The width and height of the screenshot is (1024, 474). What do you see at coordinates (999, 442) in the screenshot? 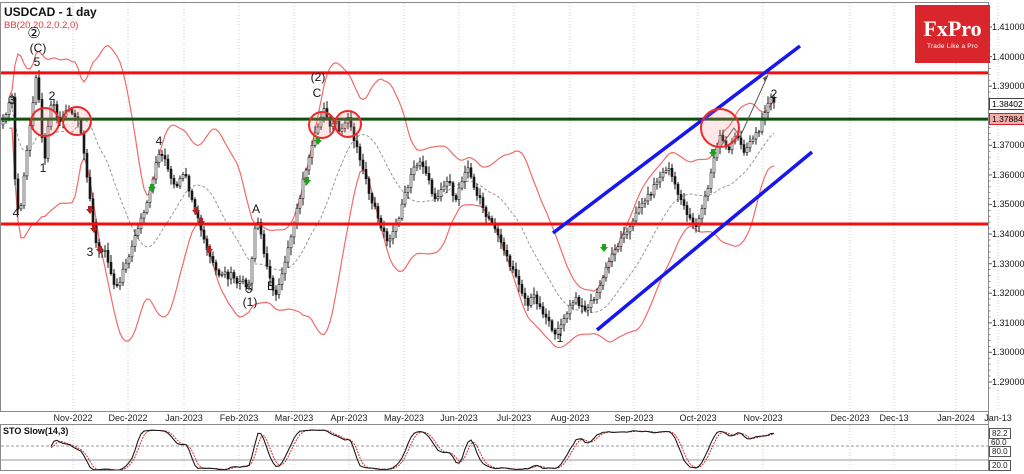
I see `stochastic-axis-label: 60.0` at bounding box center [999, 442].